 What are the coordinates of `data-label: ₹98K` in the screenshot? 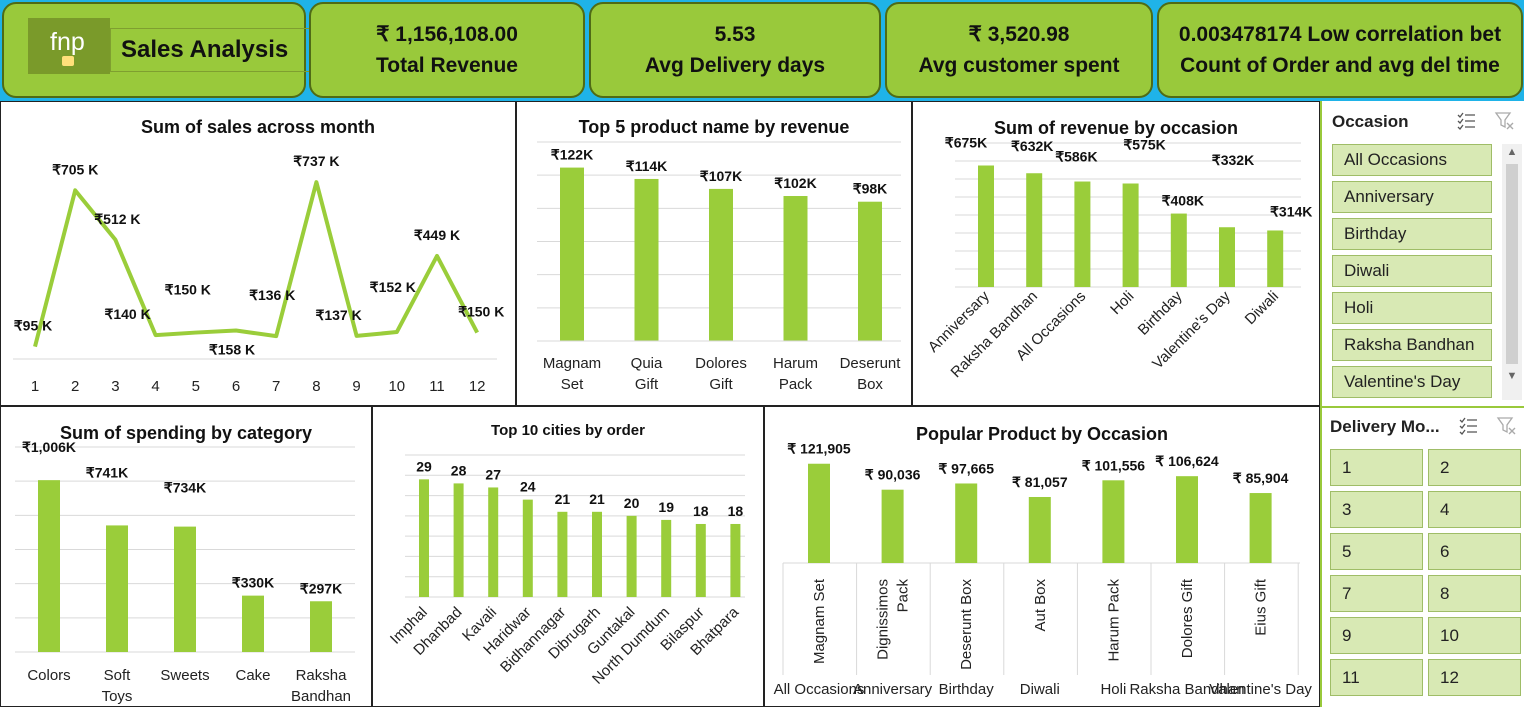 It's located at (870, 189).